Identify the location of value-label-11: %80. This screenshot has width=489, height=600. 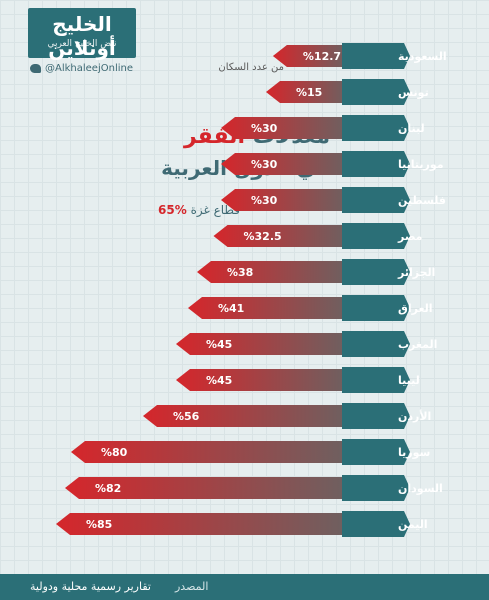
(114, 452).